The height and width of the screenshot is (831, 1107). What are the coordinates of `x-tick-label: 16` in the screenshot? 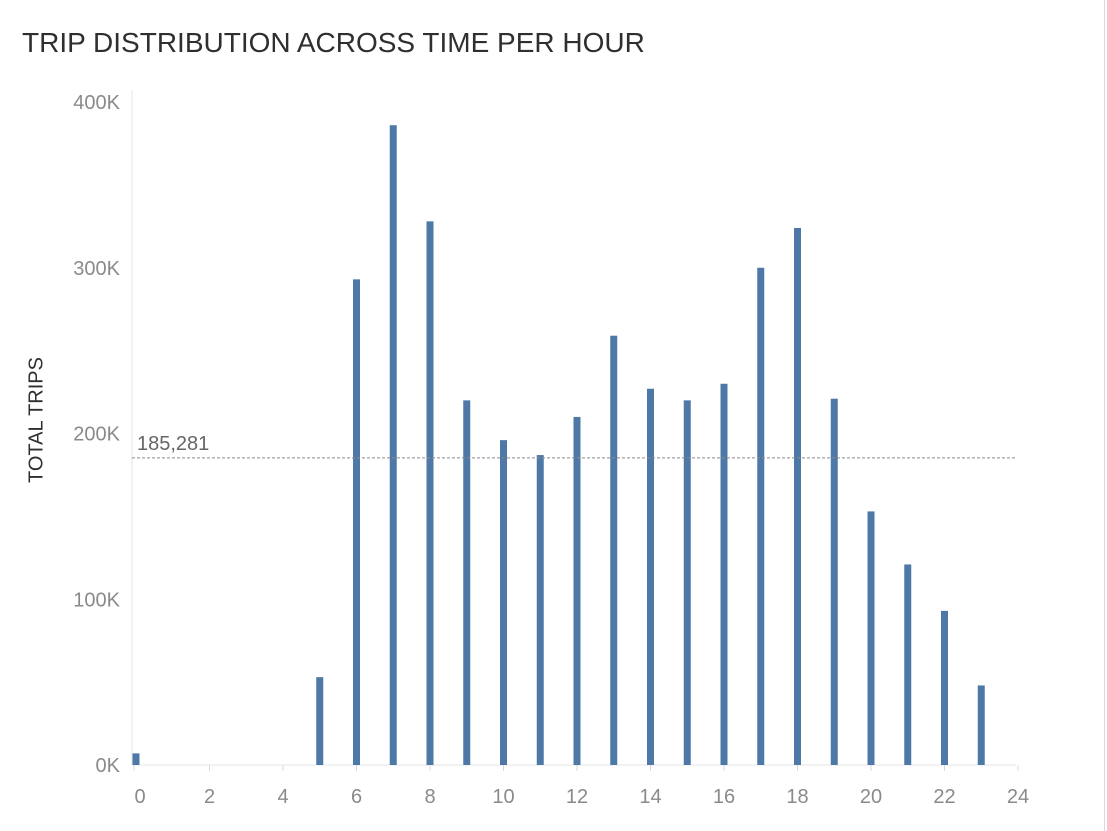 It's located at (724, 797).